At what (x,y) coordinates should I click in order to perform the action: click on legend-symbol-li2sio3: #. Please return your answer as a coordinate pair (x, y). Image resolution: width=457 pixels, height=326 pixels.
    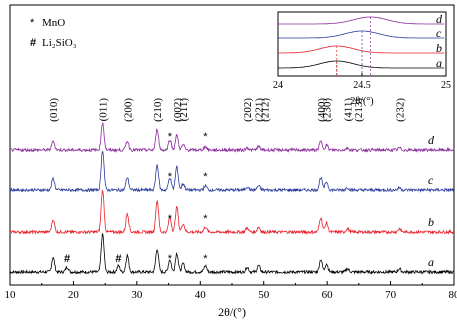
    Looking at the image, I should click on (33, 43).